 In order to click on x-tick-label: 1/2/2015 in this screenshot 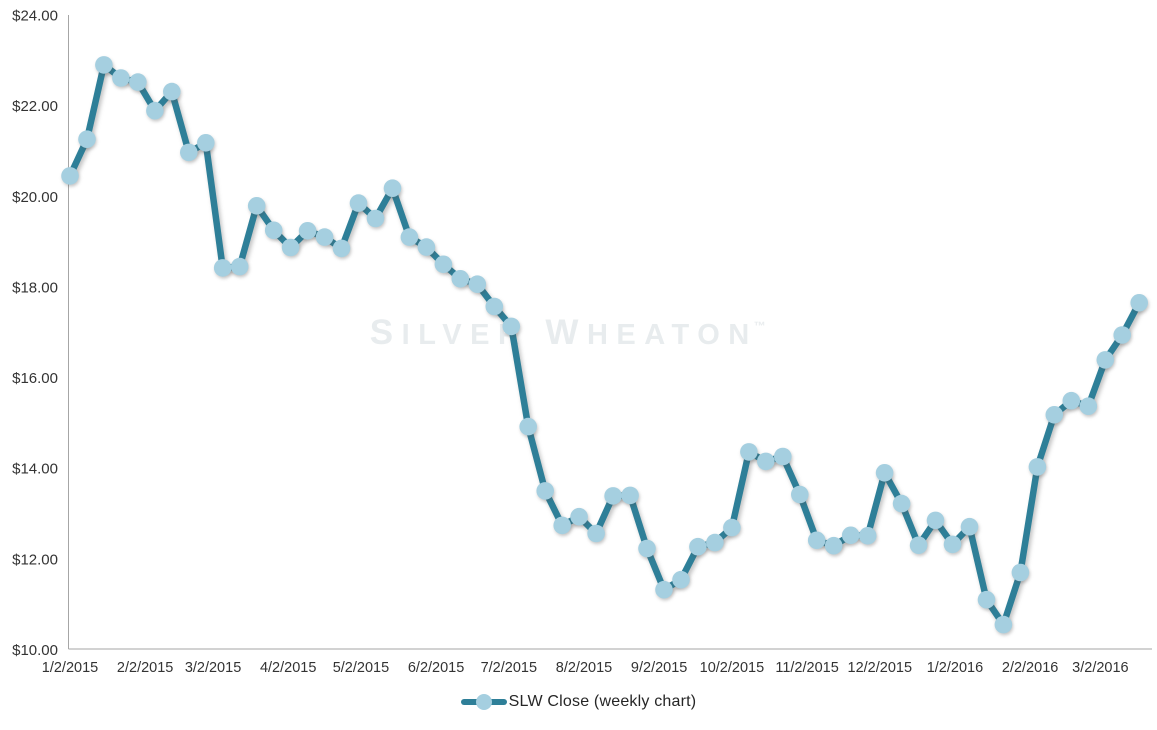, I will do `click(70, 668)`.